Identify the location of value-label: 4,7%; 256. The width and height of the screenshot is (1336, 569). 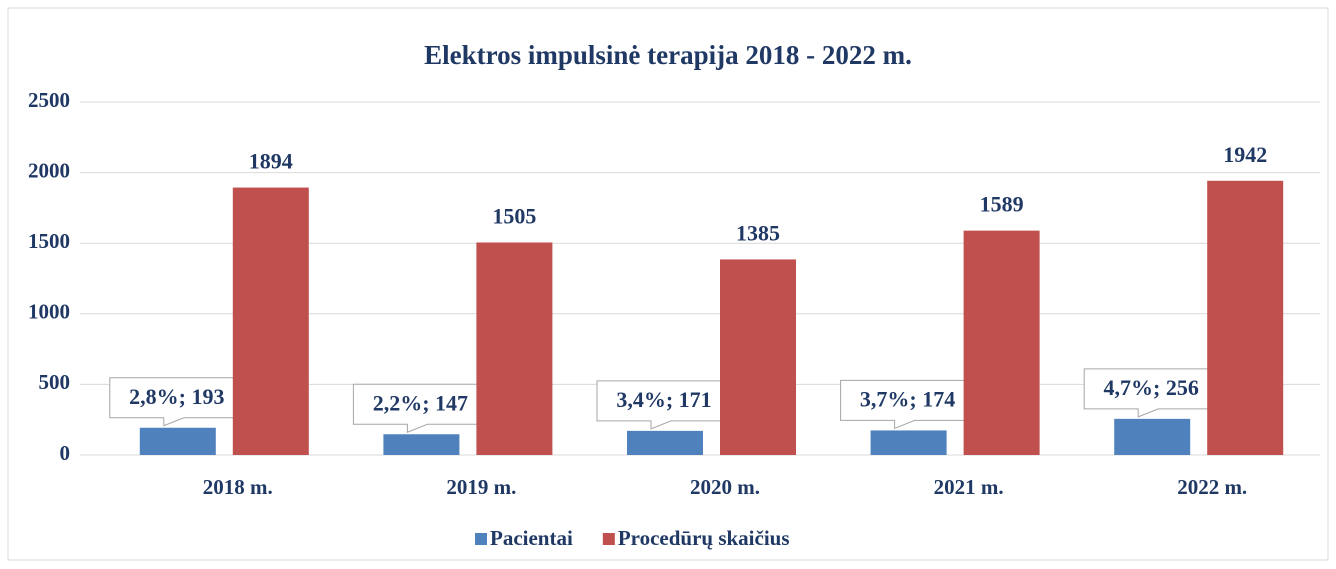
(1151, 387).